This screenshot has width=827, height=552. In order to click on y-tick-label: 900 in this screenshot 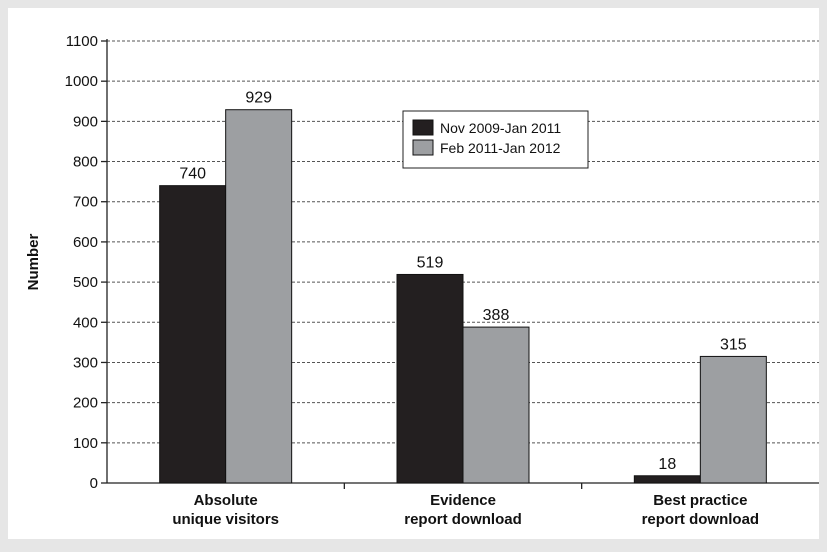, I will do `click(85, 121)`.